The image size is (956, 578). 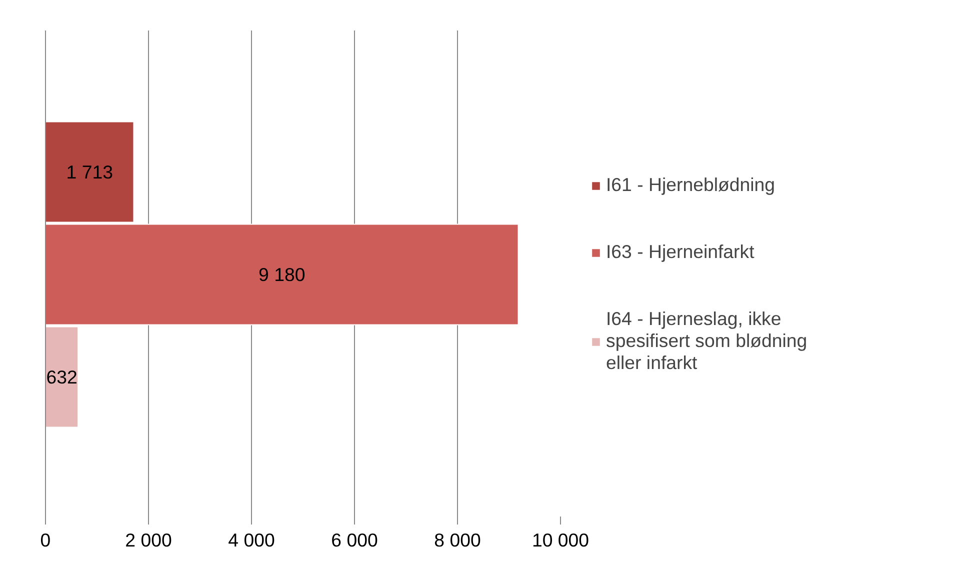 What do you see at coordinates (45, 540) in the screenshot?
I see `x-tick-label: 0` at bounding box center [45, 540].